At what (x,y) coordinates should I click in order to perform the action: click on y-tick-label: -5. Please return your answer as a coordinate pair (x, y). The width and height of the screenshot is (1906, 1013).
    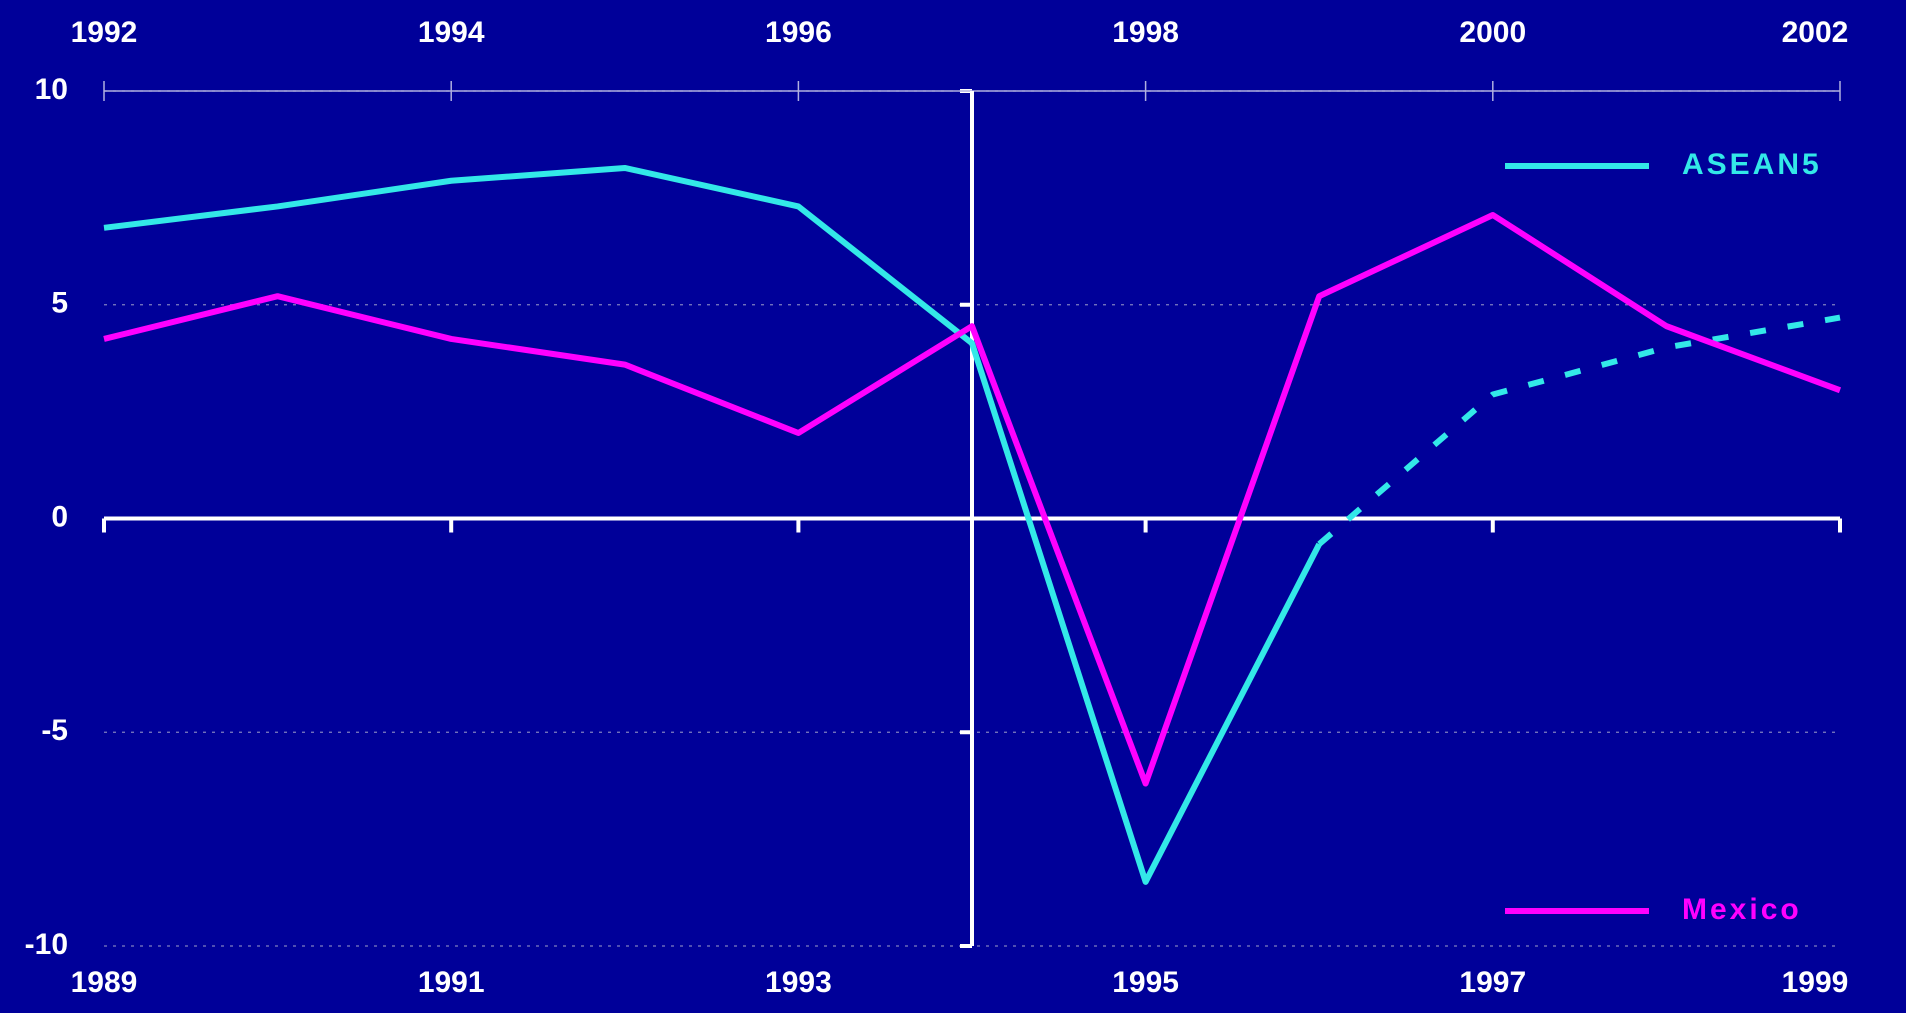
    Looking at the image, I should click on (54, 730).